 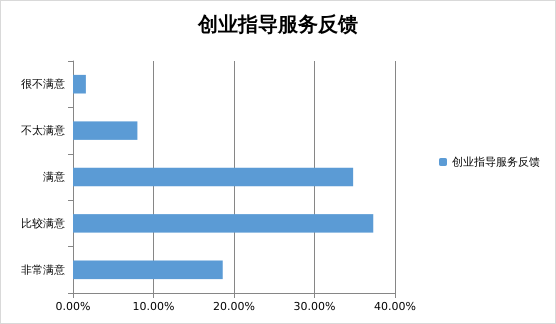 What do you see at coordinates (43, 131) in the screenshot?
I see `y-tick-label: 不太满意` at bounding box center [43, 131].